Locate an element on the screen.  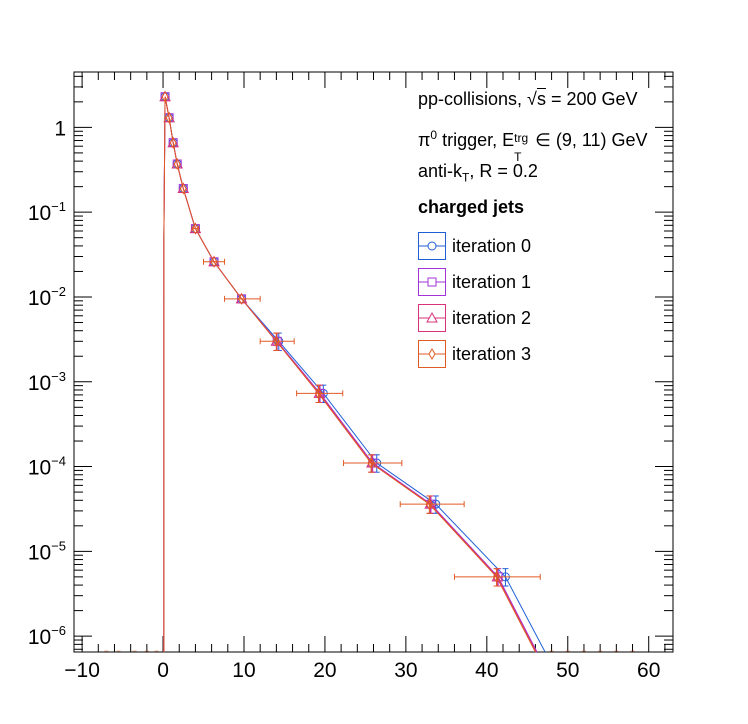
x-tick-label: 40 is located at coordinates (486, 670).